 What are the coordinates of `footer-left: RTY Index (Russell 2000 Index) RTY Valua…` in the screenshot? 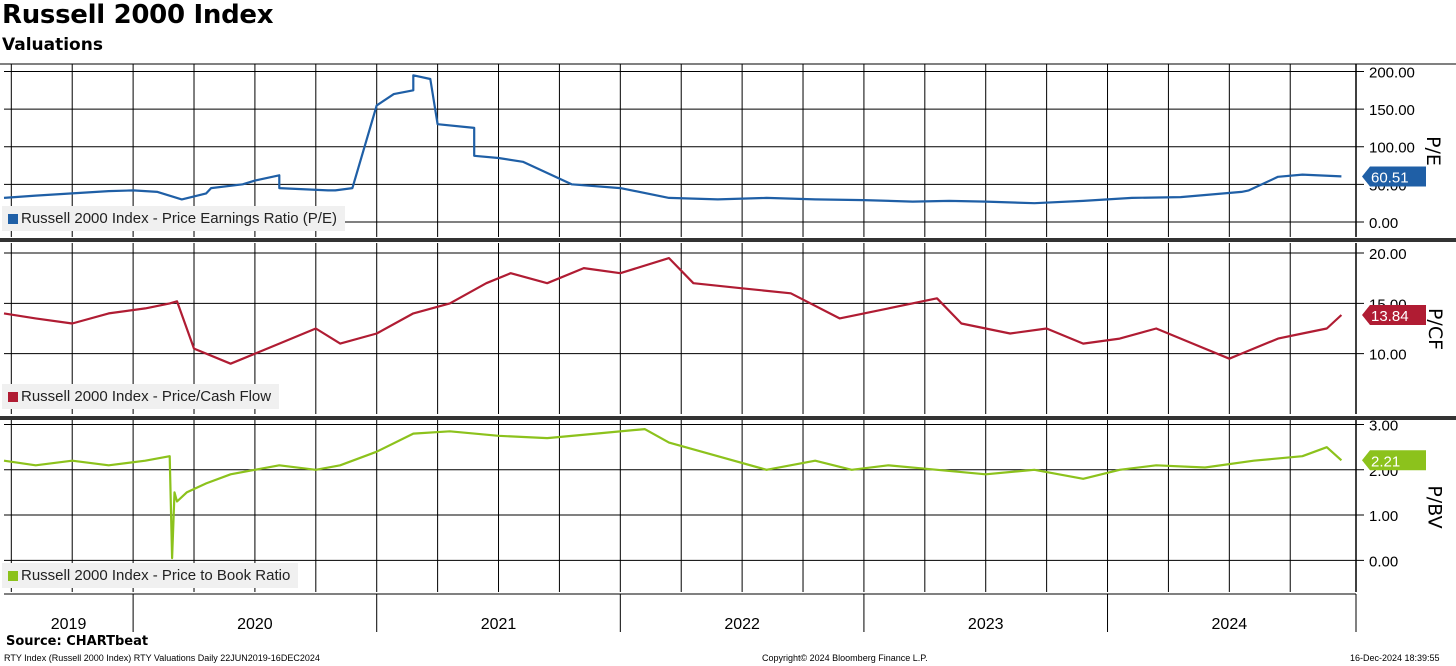 It's located at (162, 658).